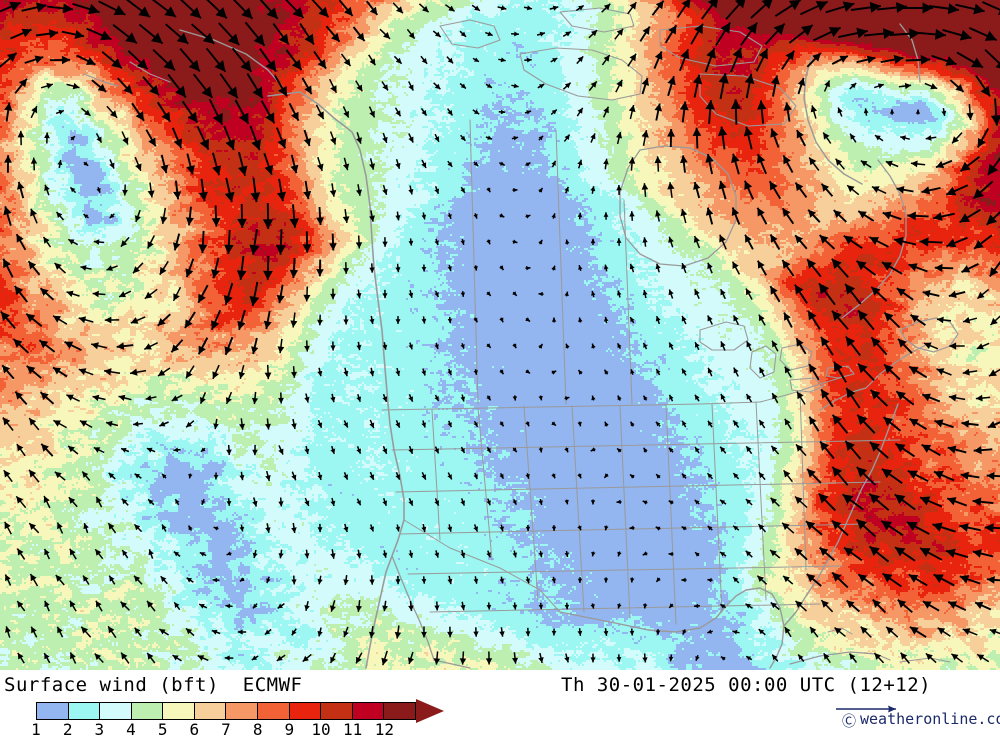 The width and height of the screenshot is (1000, 740). I want to click on color-legend, so click(226, 711).